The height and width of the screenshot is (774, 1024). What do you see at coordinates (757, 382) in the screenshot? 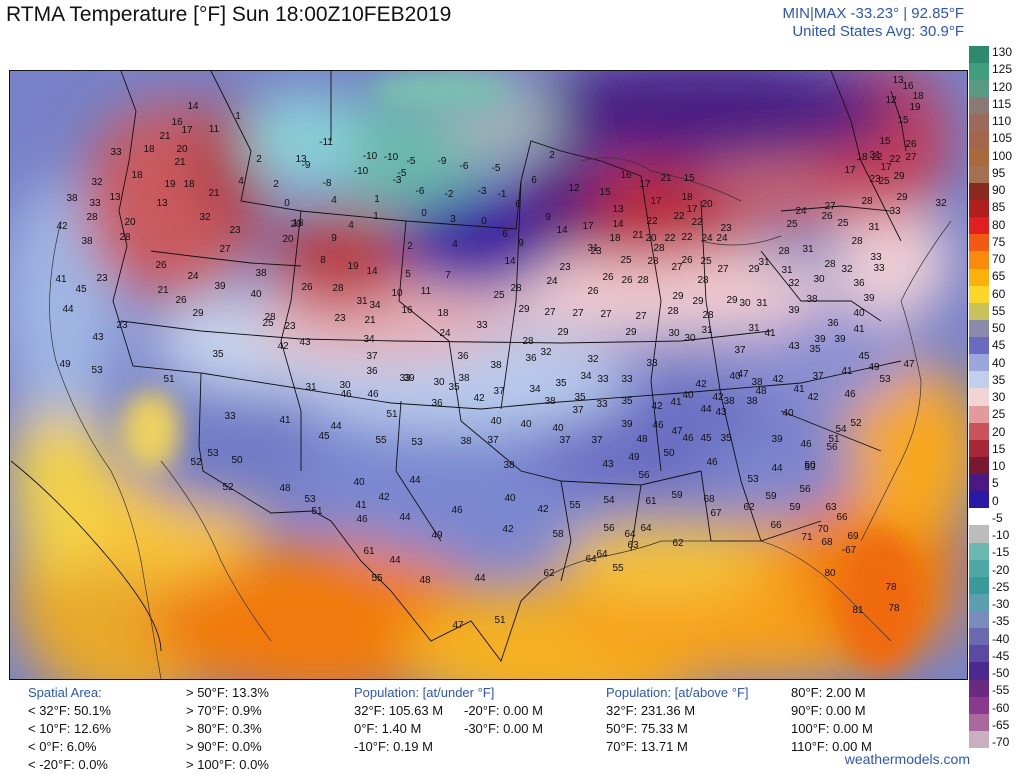
I see `temperature-label: 38` at bounding box center [757, 382].